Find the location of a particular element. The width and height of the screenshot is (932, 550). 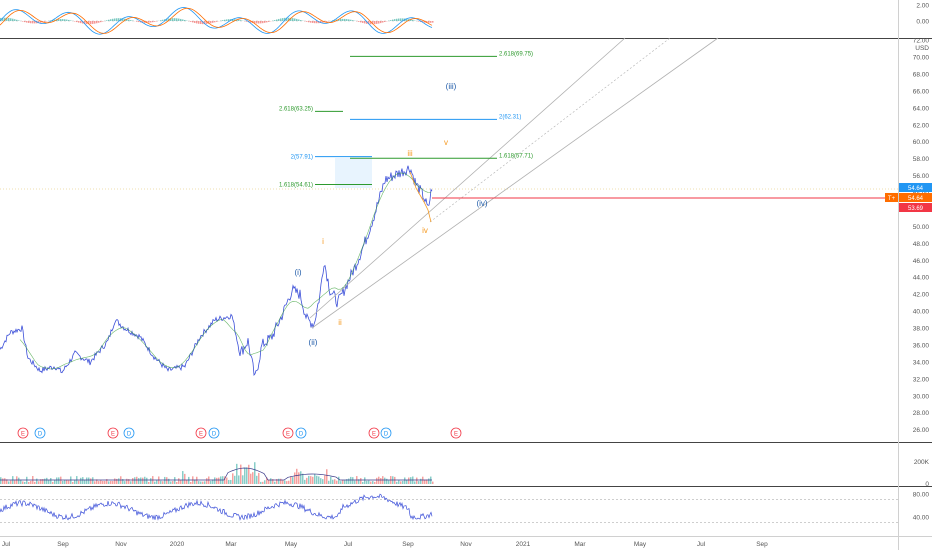

channel-middle-line is located at coordinates (550, 130).